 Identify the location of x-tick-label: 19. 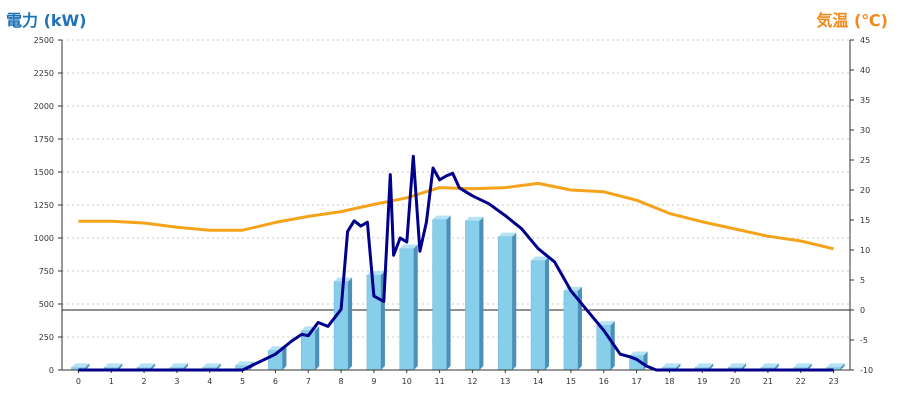
(702, 381).